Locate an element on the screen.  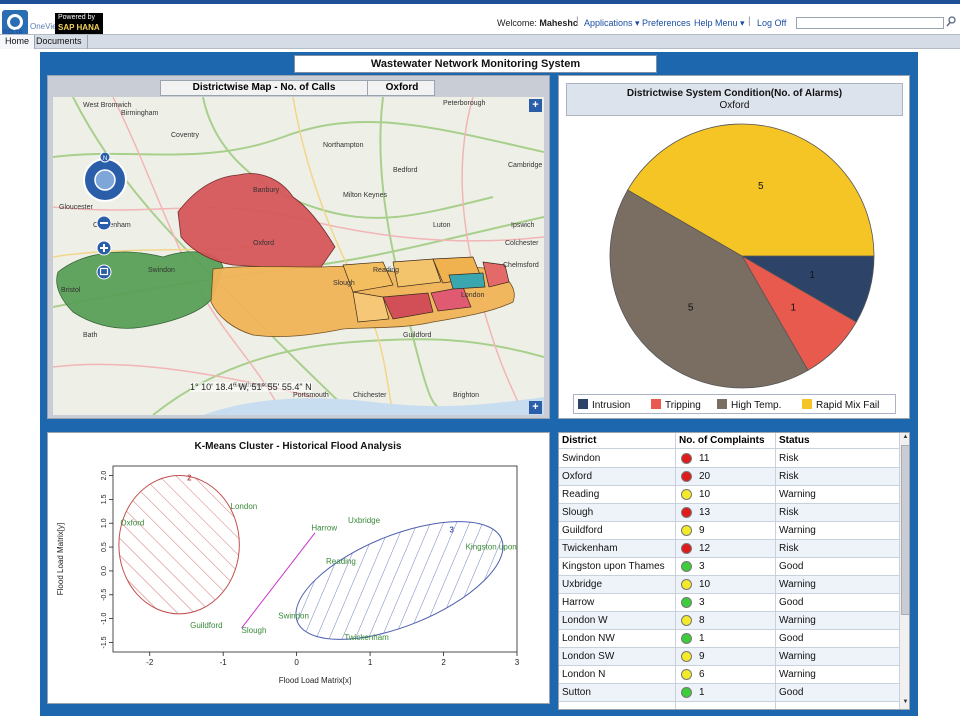
table-row: Harrow 3 Good is located at coordinates (729, 603).